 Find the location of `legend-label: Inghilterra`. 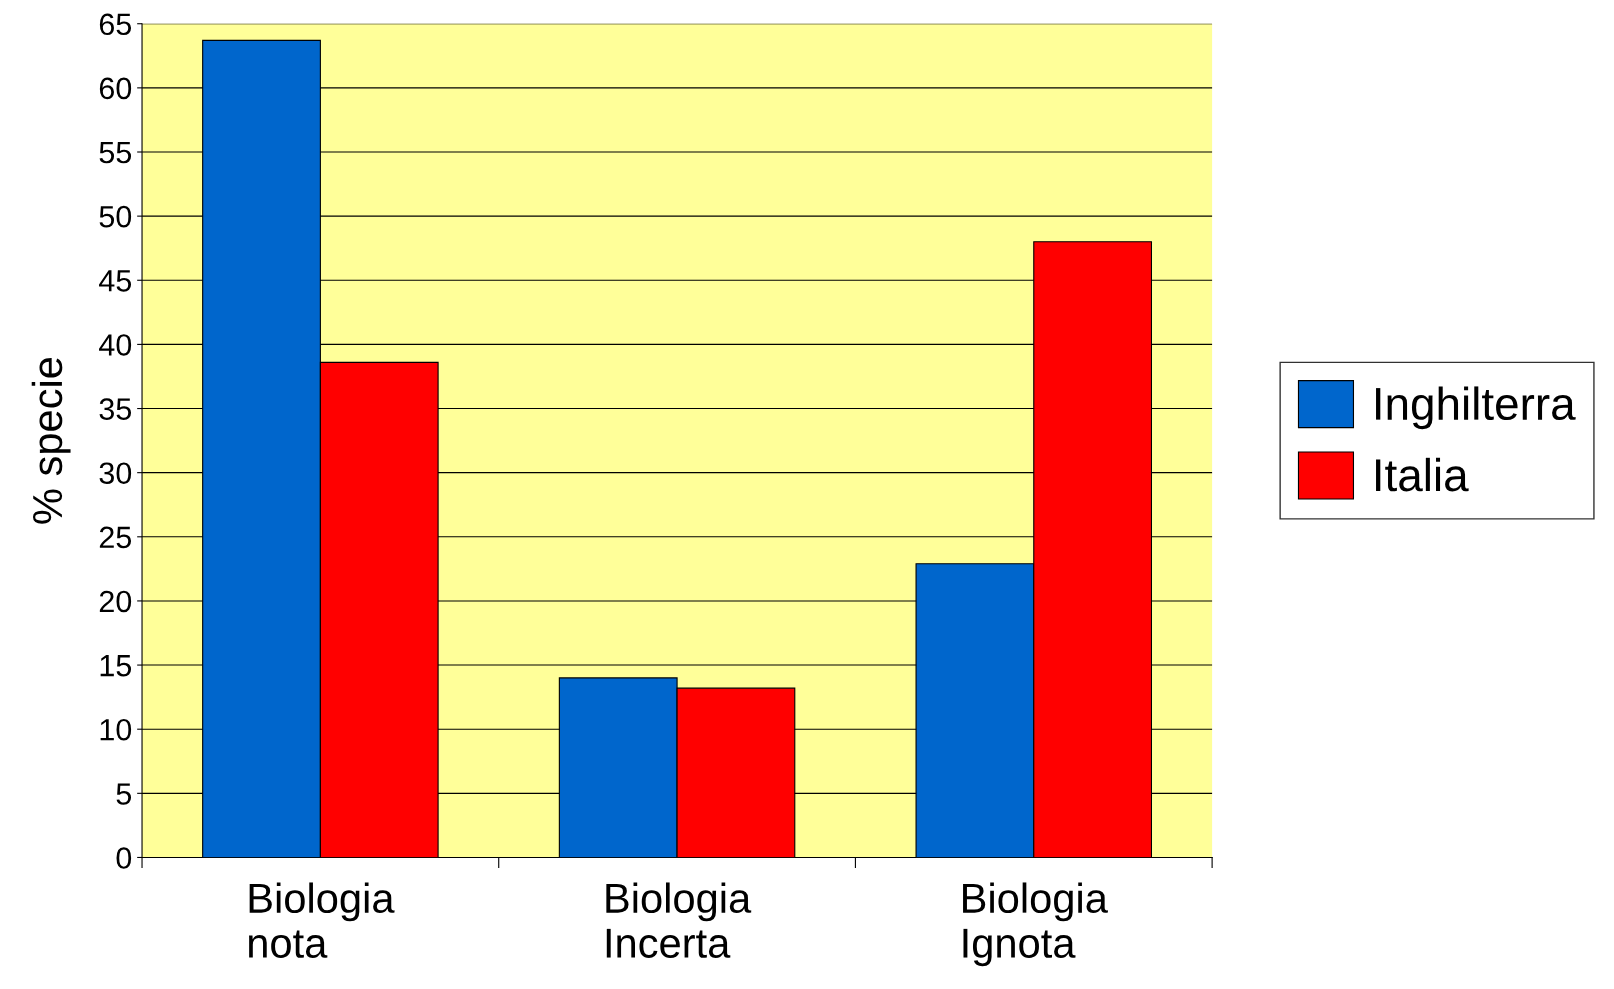

legend-label: Inghilterra is located at coordinates (1476, 408).